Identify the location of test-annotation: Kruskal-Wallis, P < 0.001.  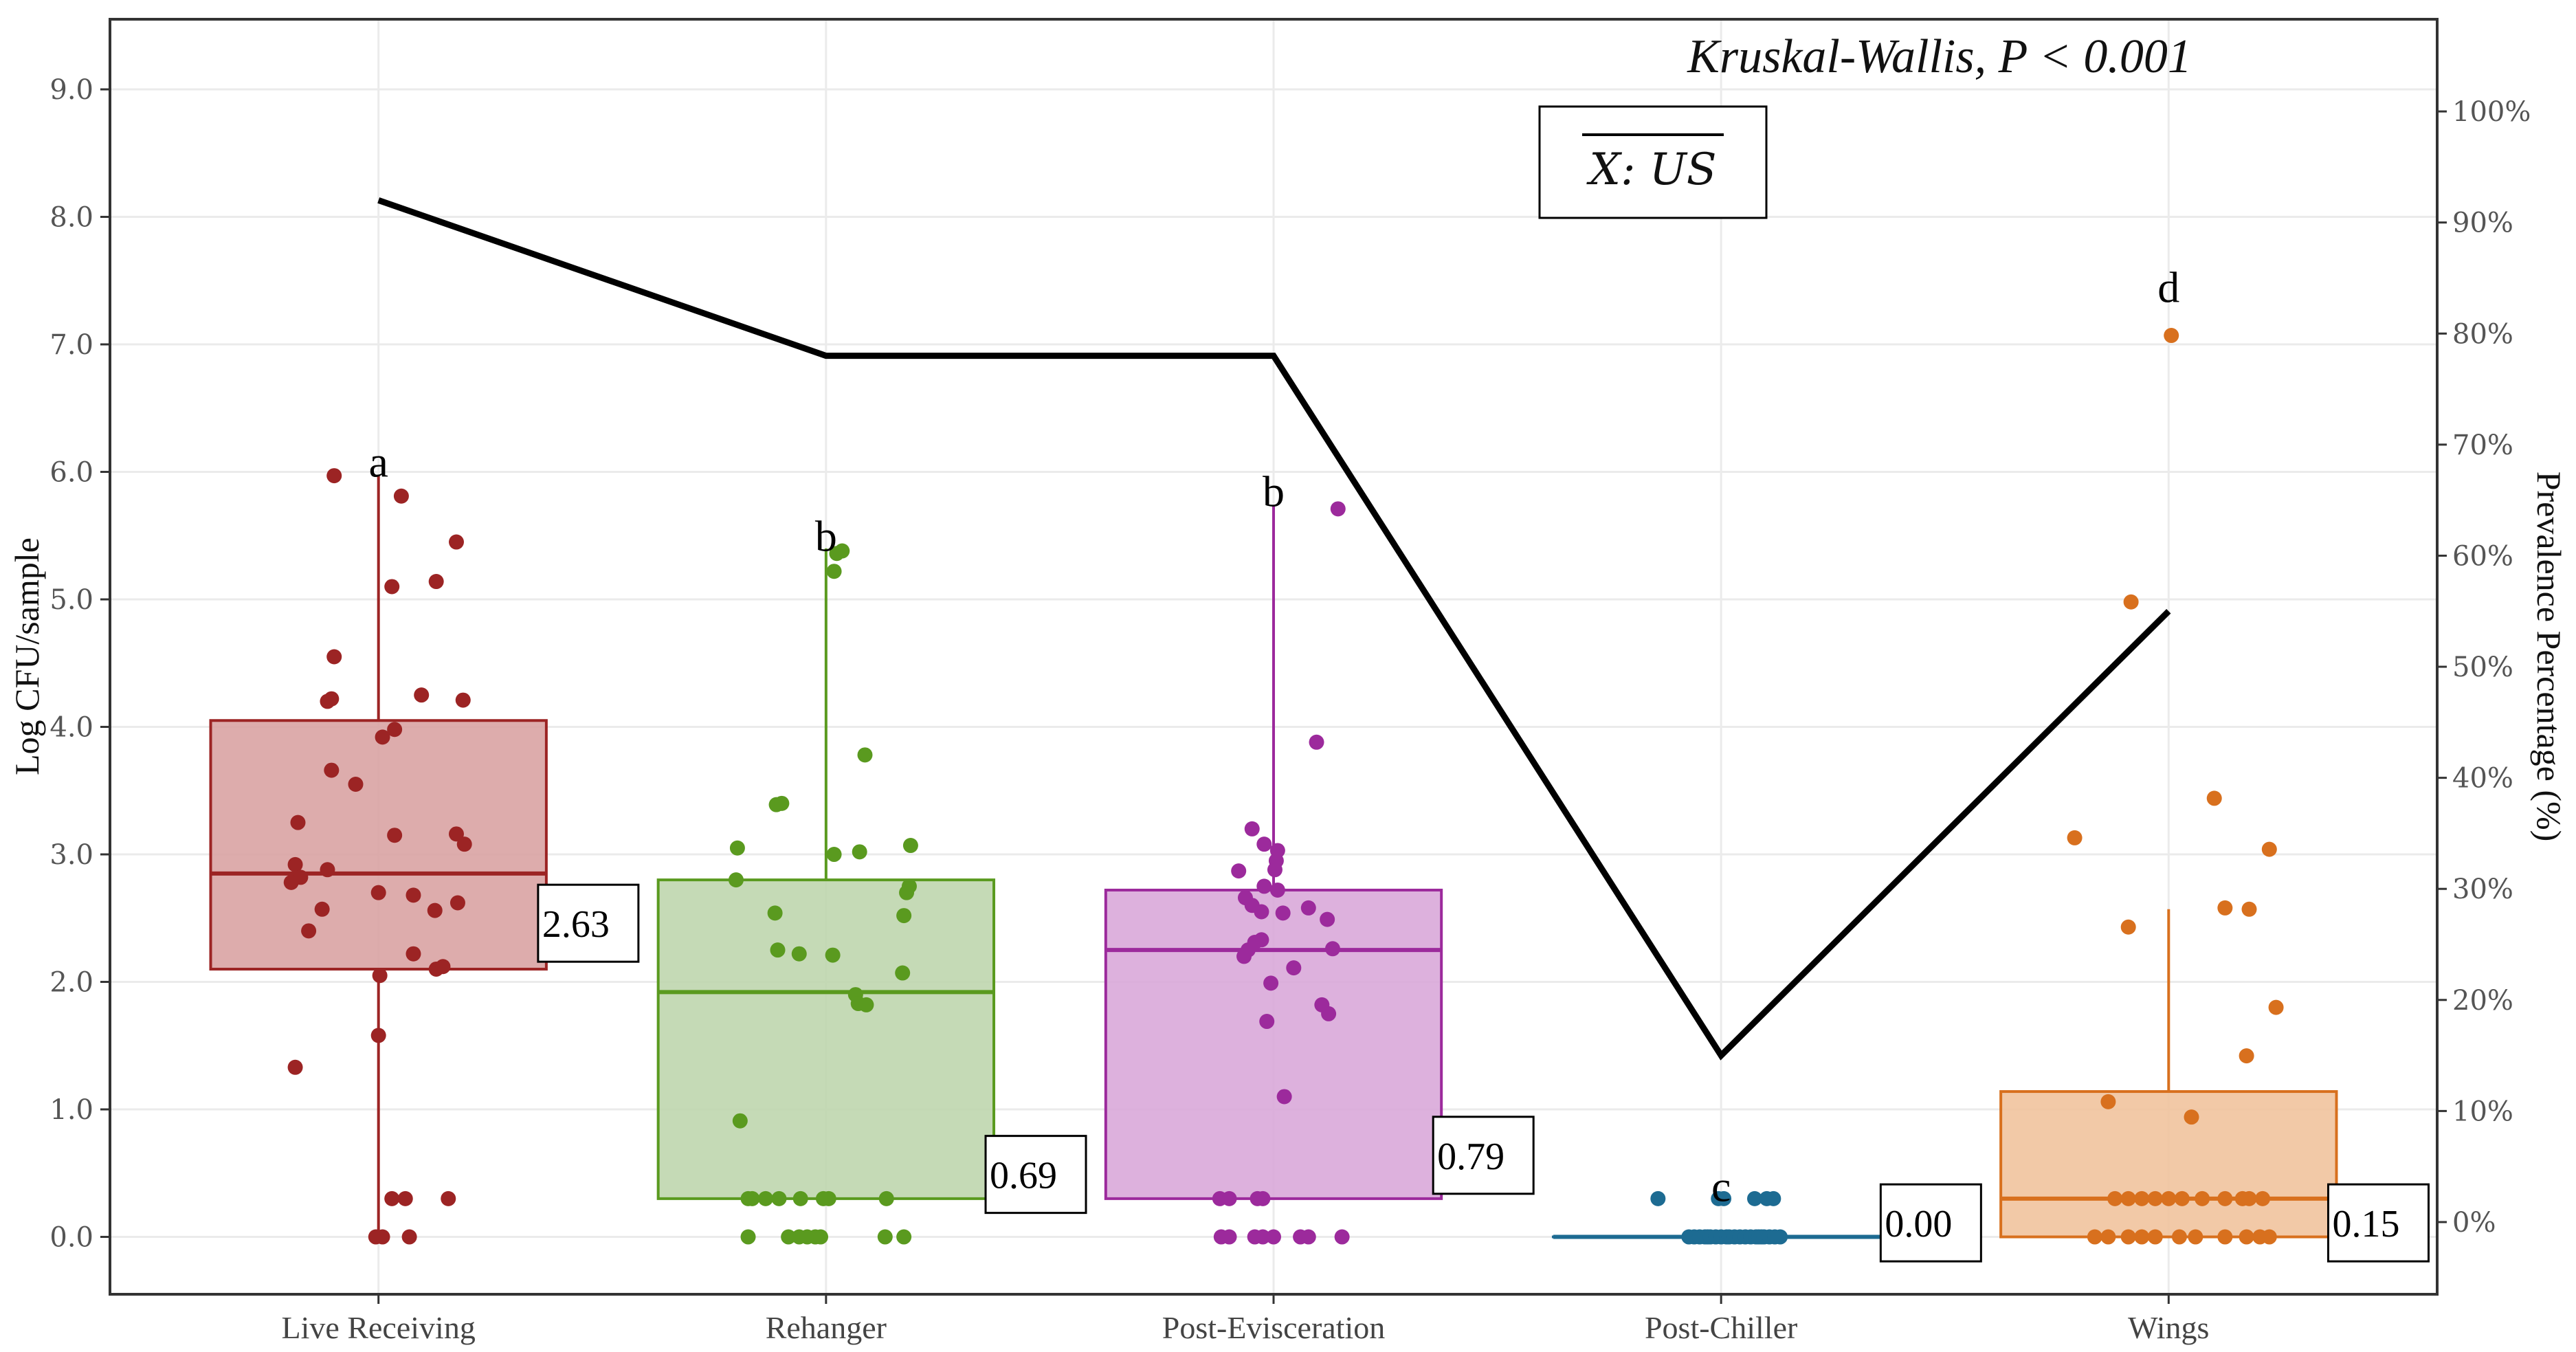
(1939, 56).